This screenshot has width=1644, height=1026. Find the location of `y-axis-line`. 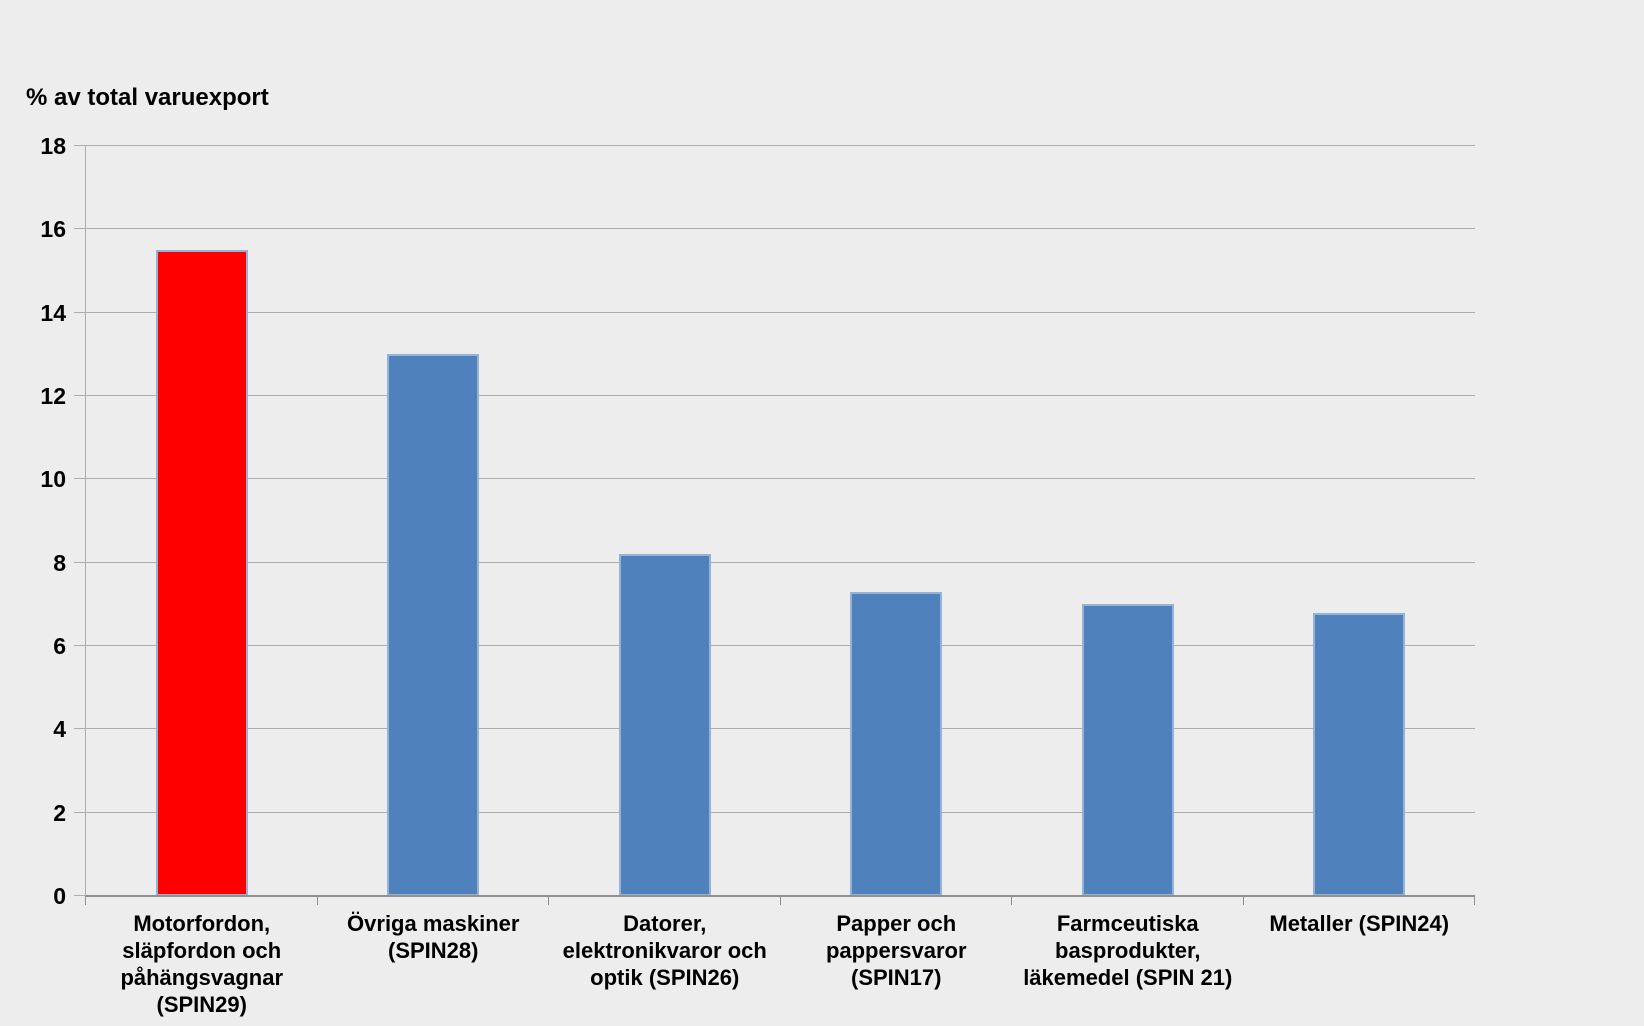

y-axis-line is located at coordinates (85, 521).